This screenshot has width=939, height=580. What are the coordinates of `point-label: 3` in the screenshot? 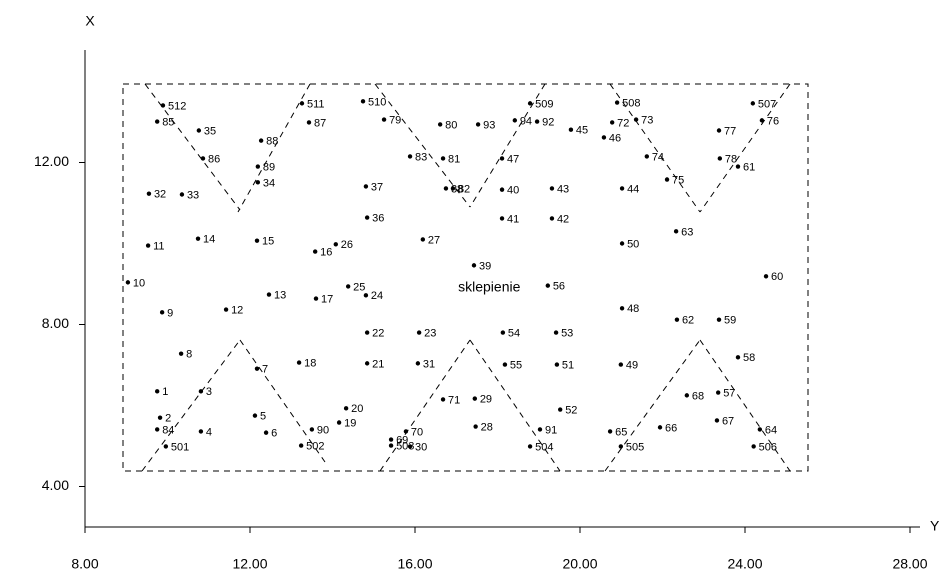 It's located at (209, 392).